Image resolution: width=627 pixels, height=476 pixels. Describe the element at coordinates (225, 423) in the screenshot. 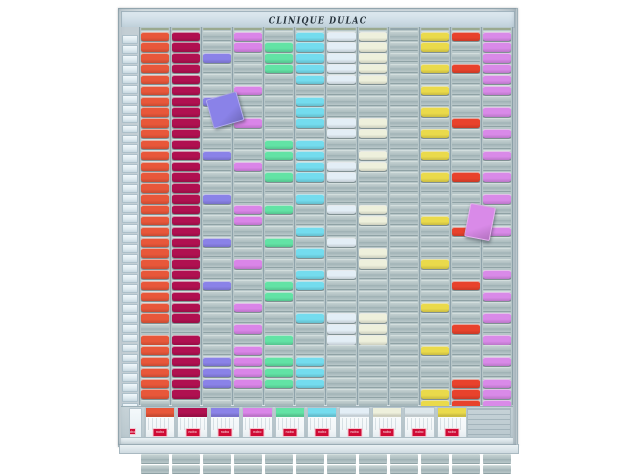

I see `packet-3: nobo` at that location.